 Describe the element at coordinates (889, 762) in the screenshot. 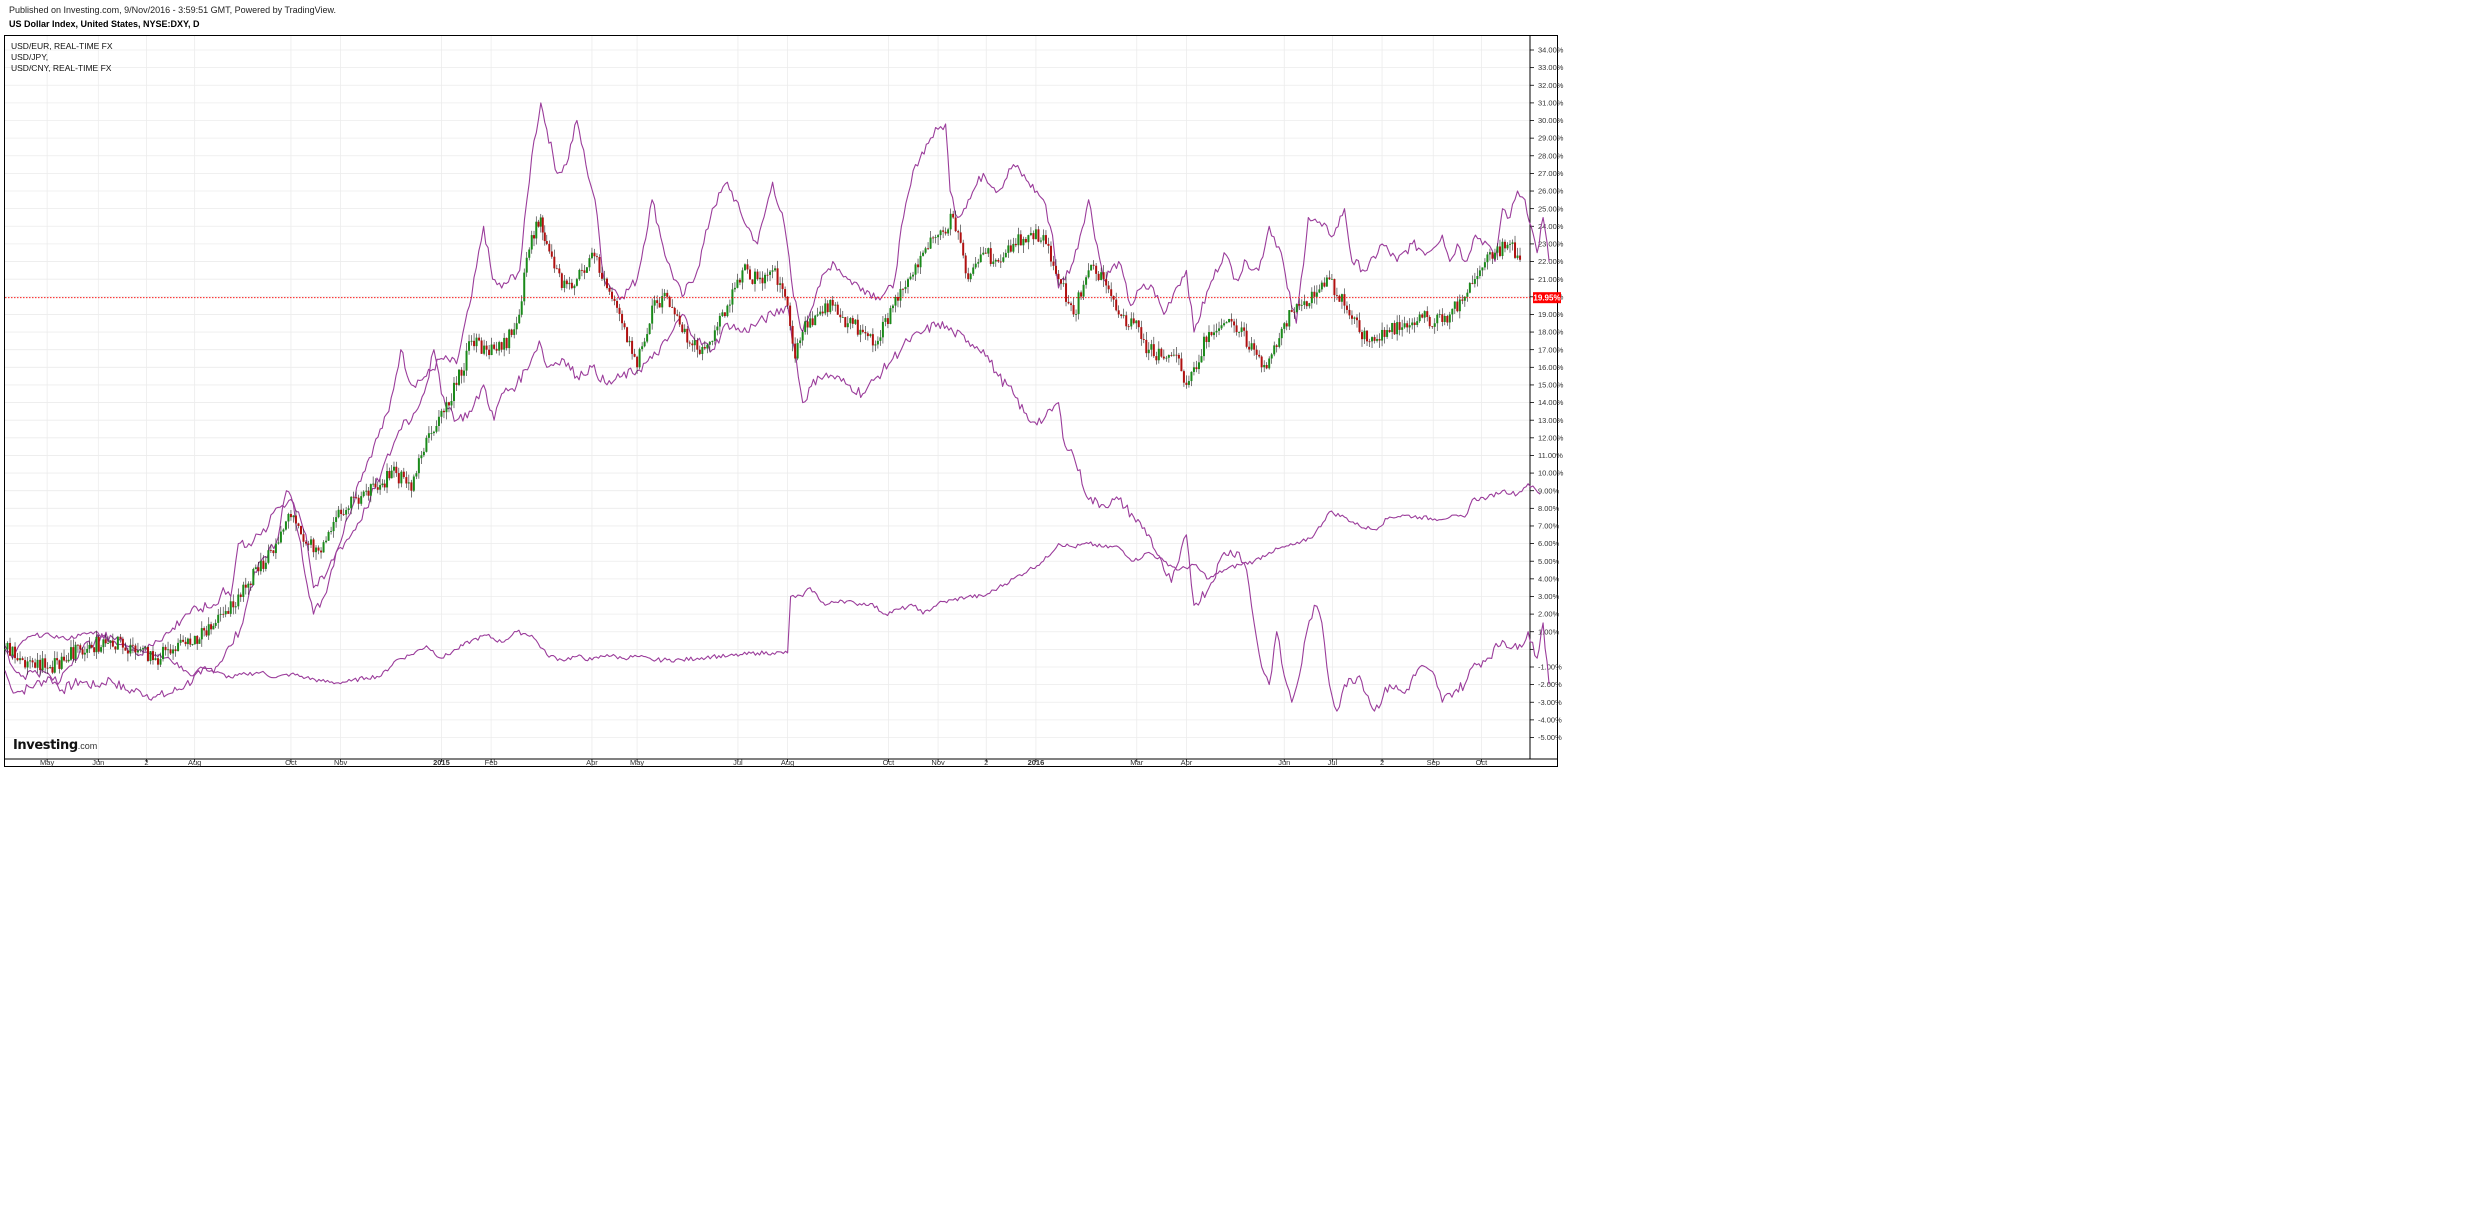

I see `x-tick-label: Oct` at that location.